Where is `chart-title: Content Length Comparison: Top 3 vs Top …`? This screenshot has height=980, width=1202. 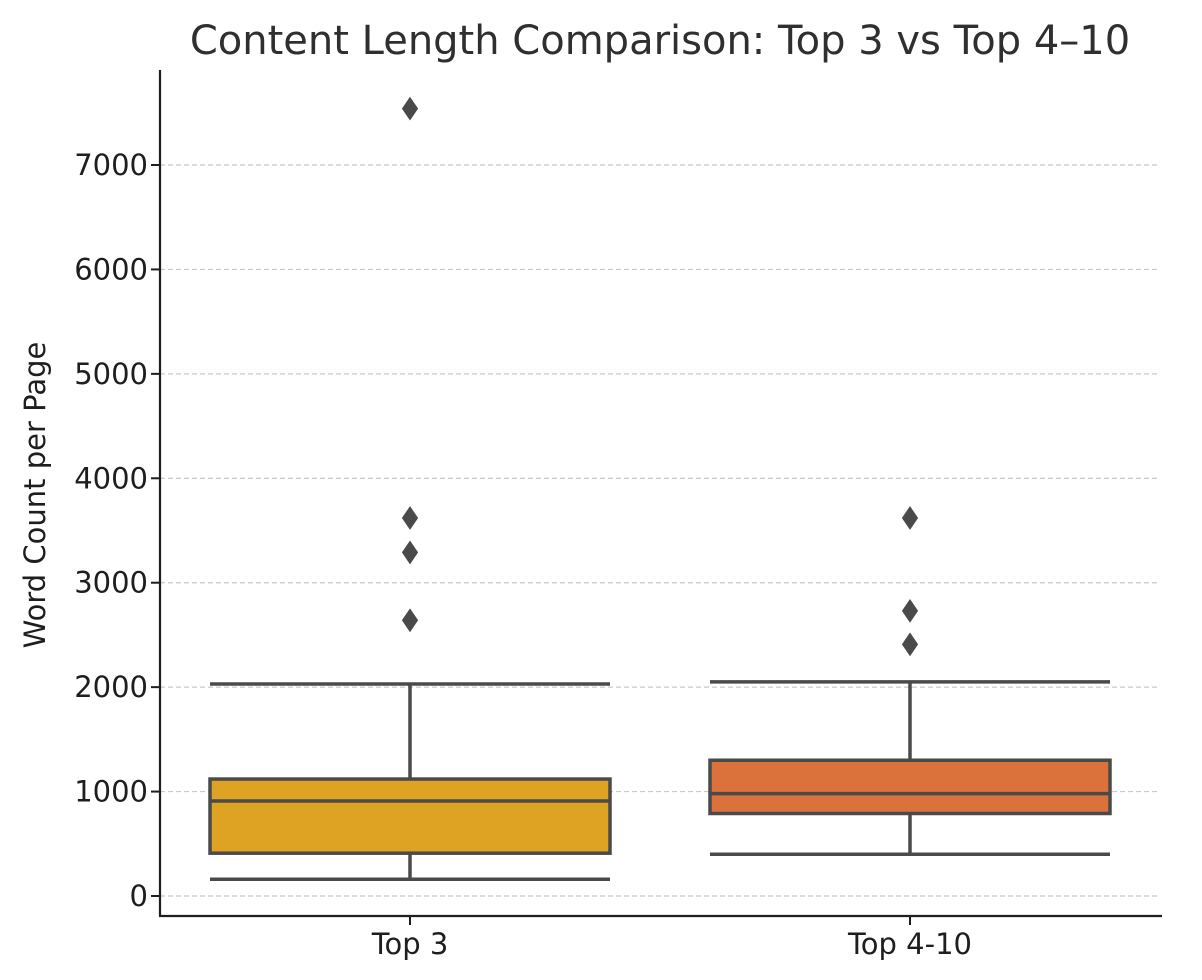
chart-title: Content Length Comparison: Top 3 vs Top … is located at coordinates (660, 41).